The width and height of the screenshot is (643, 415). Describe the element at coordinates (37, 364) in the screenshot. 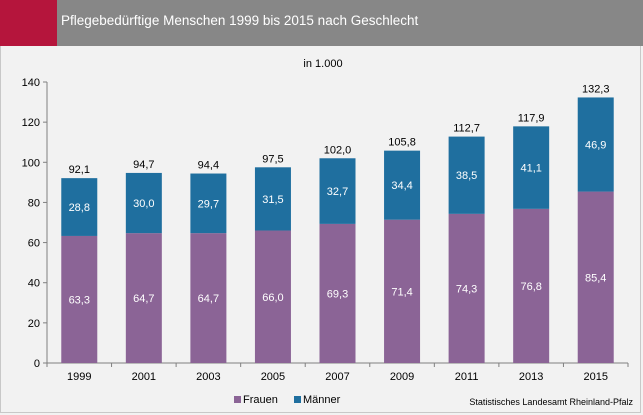

I see `y-tick-label: 0` at that location.